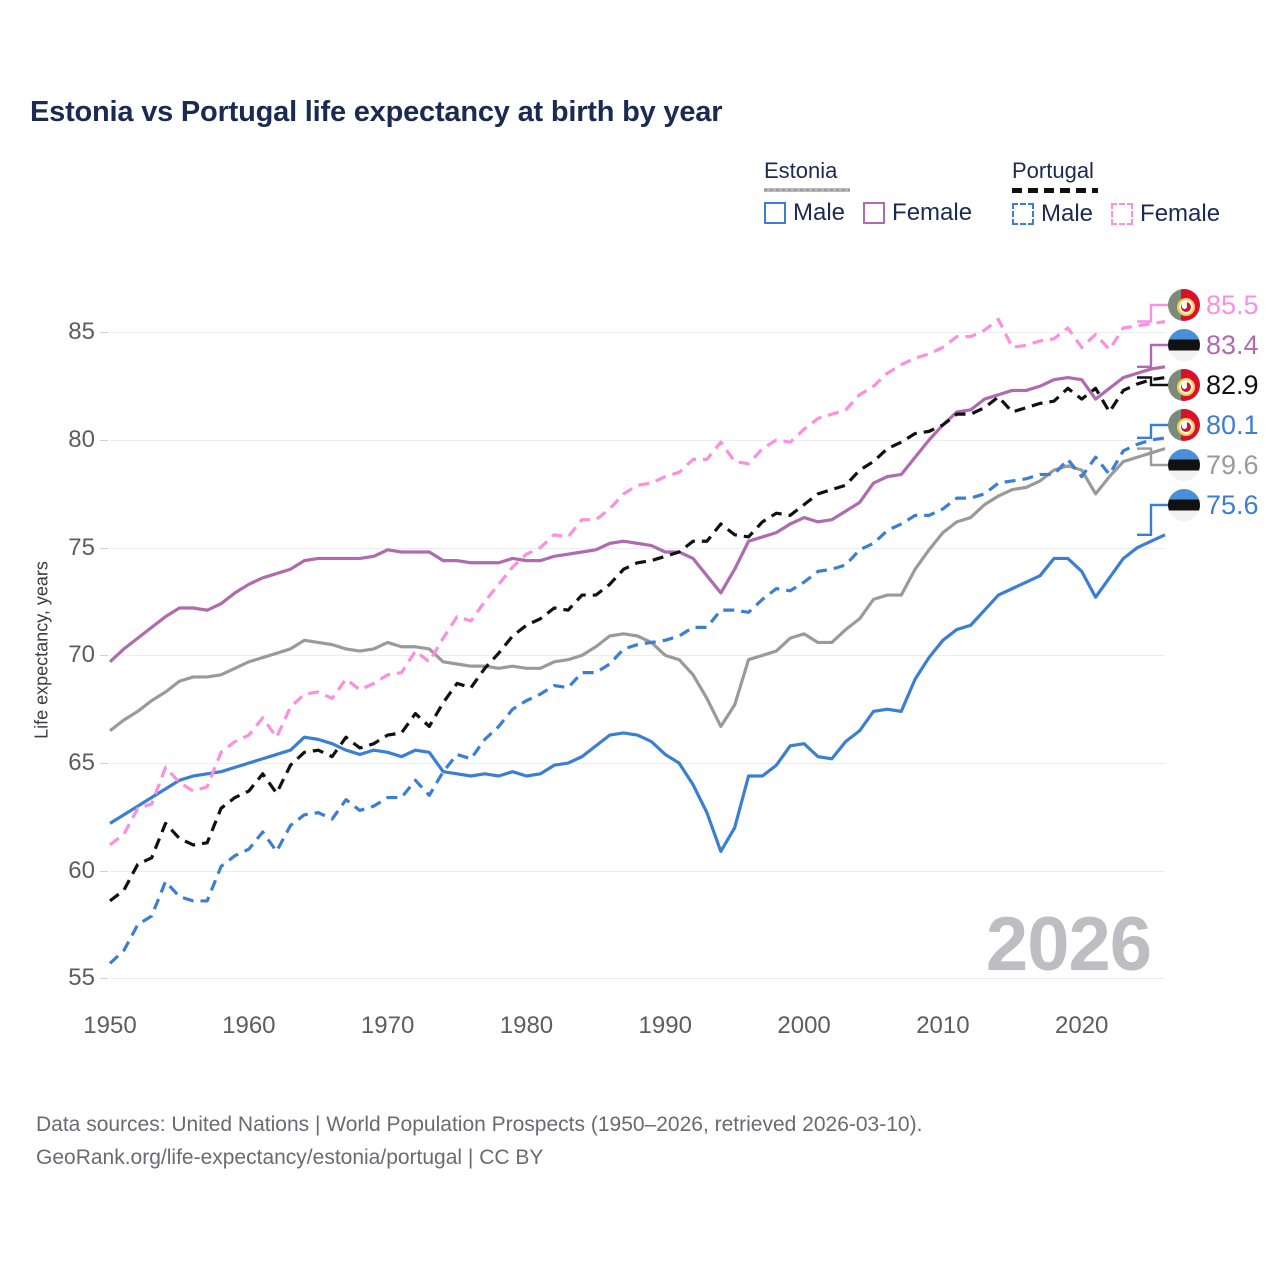 This screenshot has height=1280, width=1280. Describe the element at coordinates (1116, 193) in the screenshot. I see `legend-group-portugal: Portugal Male Female` at that location.